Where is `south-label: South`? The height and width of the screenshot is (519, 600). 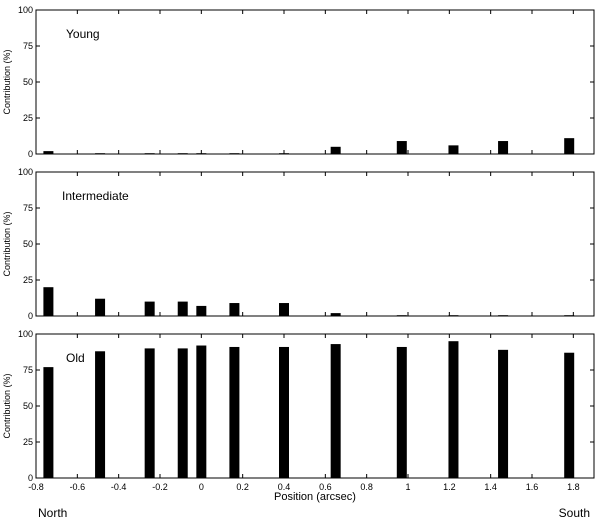
south-label: South is located at coordinates (574, 512).